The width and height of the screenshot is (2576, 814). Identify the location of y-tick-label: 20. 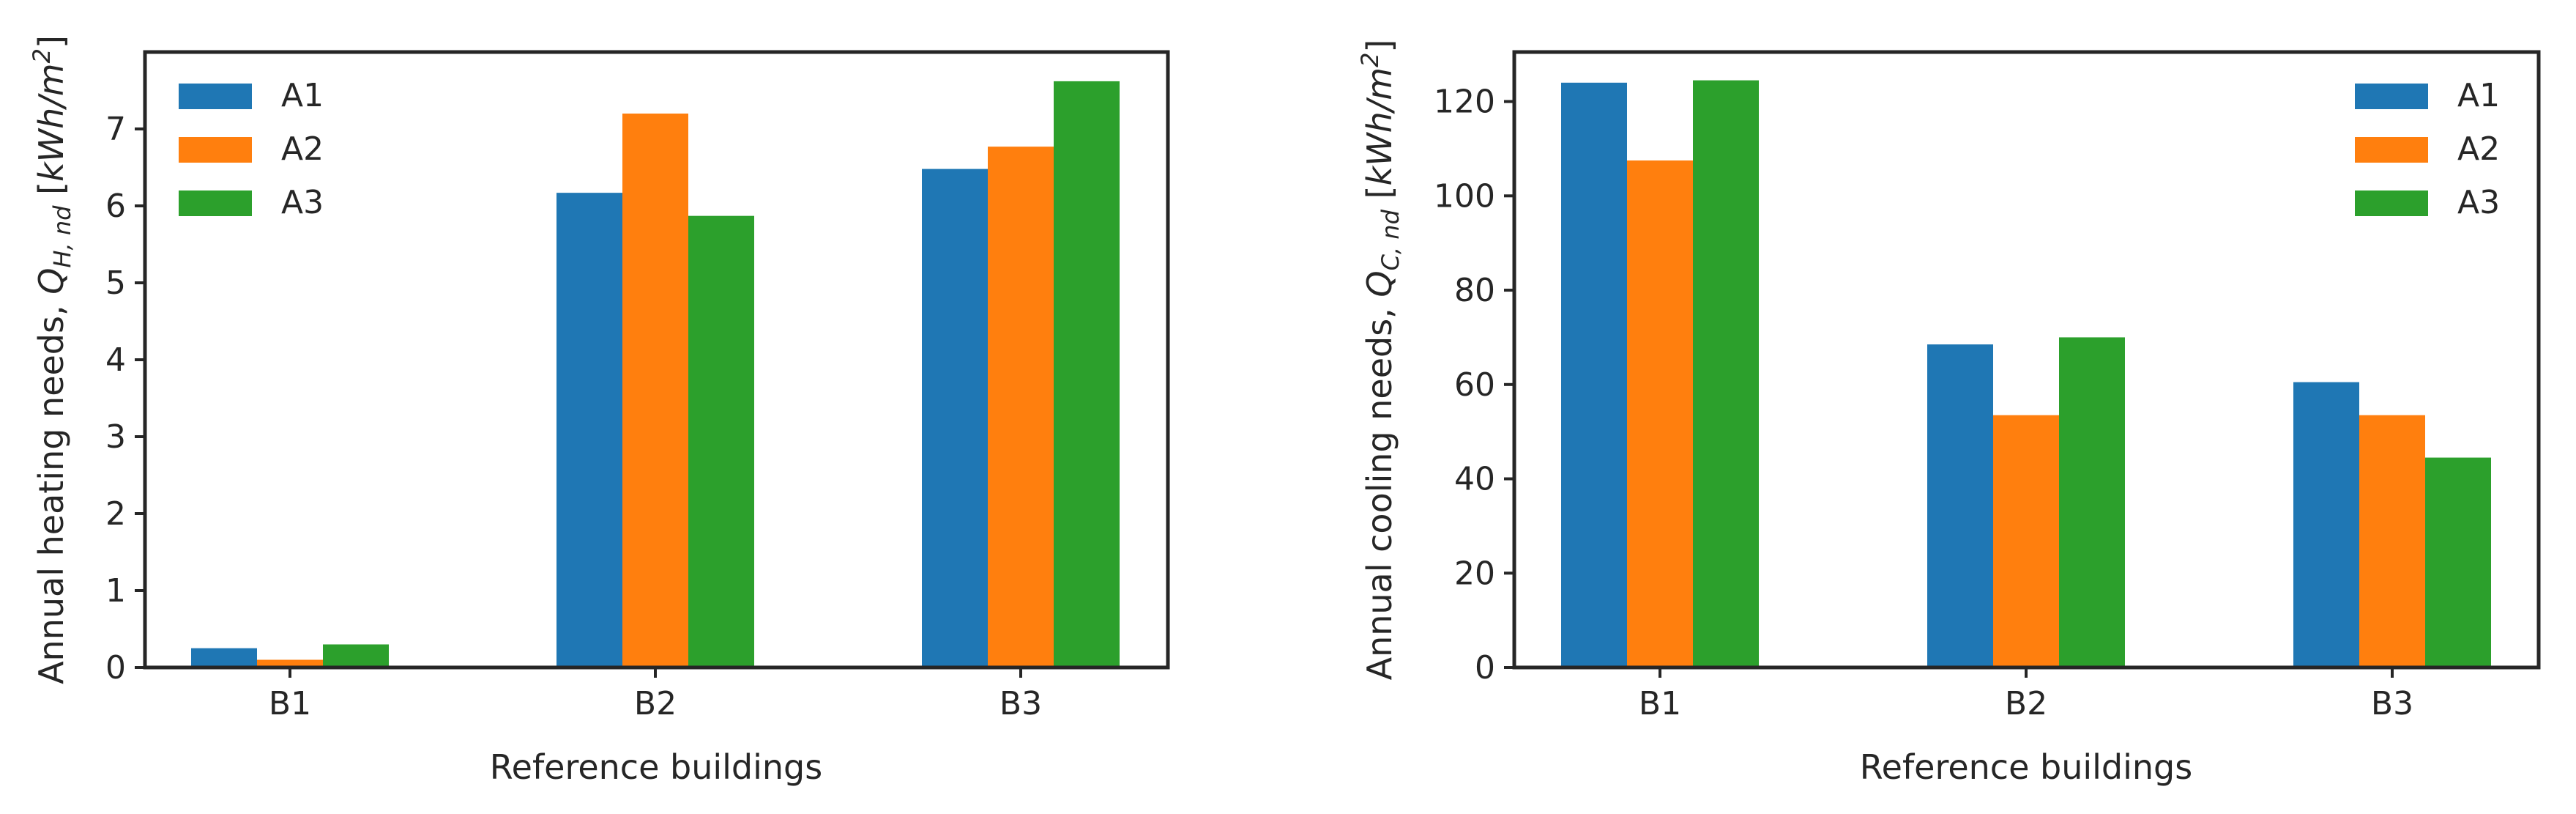
(1474, 573).